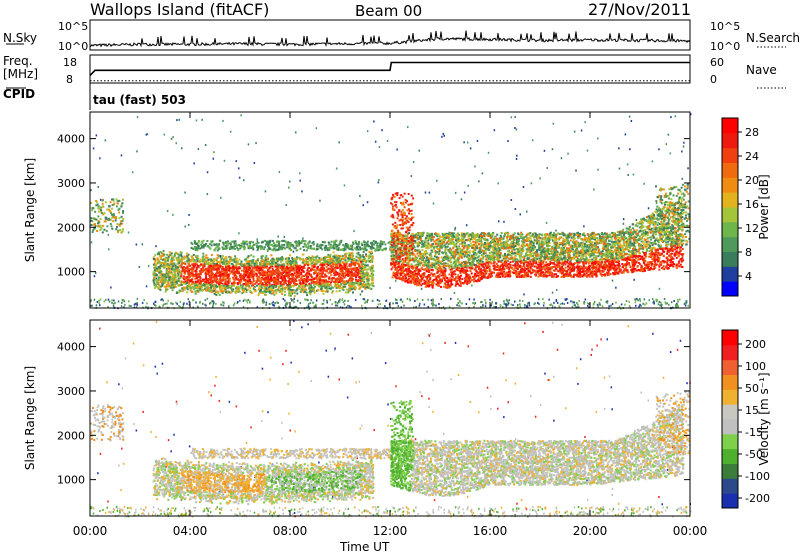 The height and width of the screenshot is (554, 800). Describe the element at coordinates (20, 74) in the screenshot. I see `freq-label-unit: [MHz]` at that location.